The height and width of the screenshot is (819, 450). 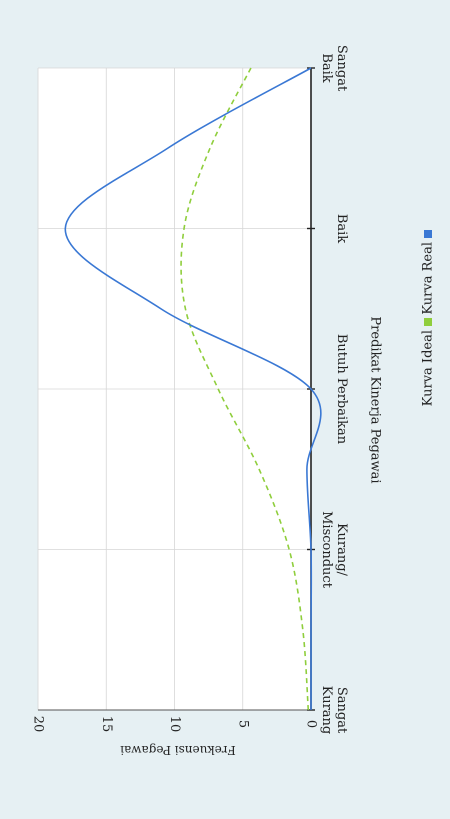 What do you see at coordinates (326, 550) in the screenshot?
I see `category-label-line: Misconduct` at bounding box center [326, 550].